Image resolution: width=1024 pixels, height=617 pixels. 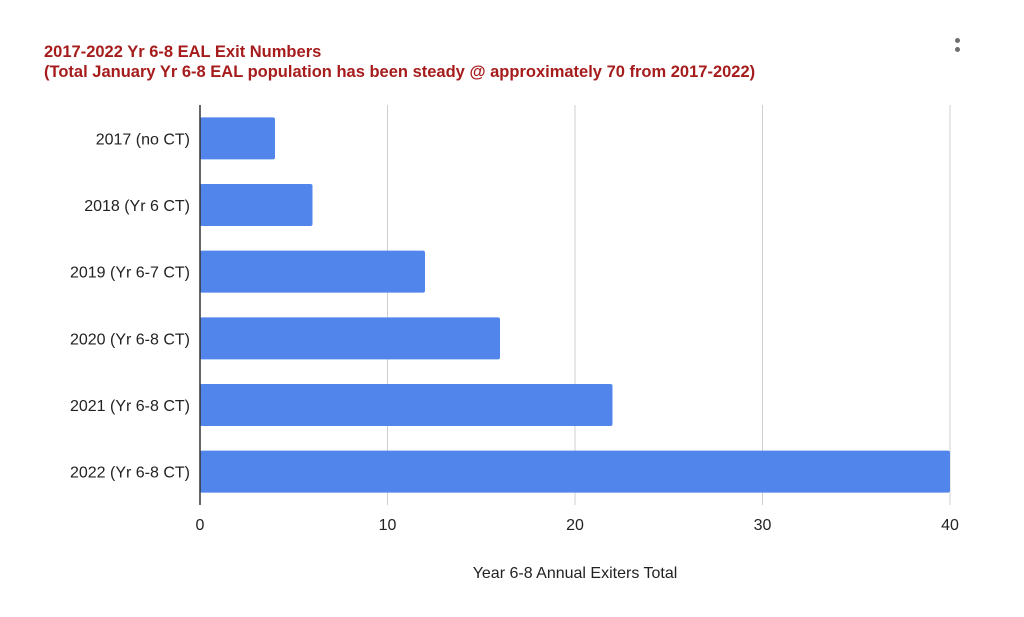 I want to click on x-tick-label: 30, so click(x=763, y=525).